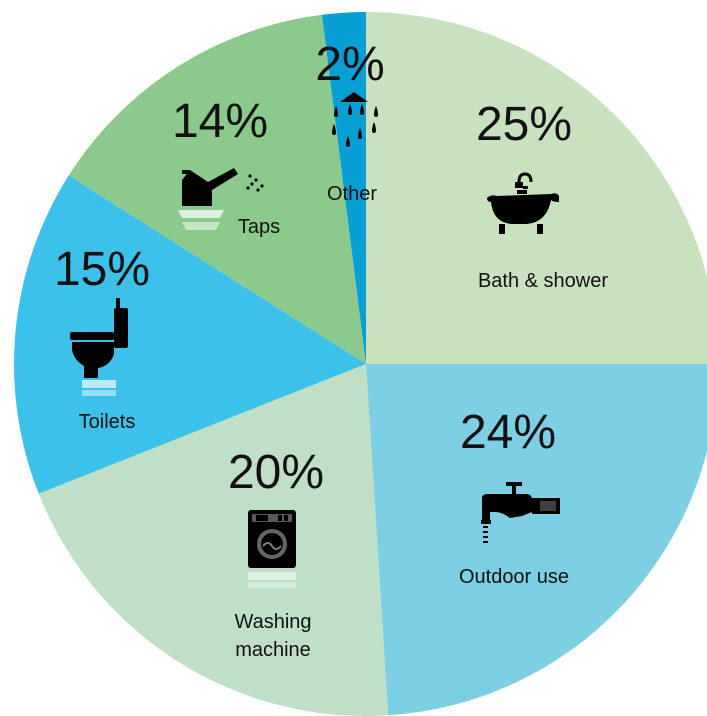 This screenshot has width=707, height=716. What do you see at coordinates (107, 422) in the screenshot?
I see `slice-label-toilets: Toilets` at bounding box center [107, 422].